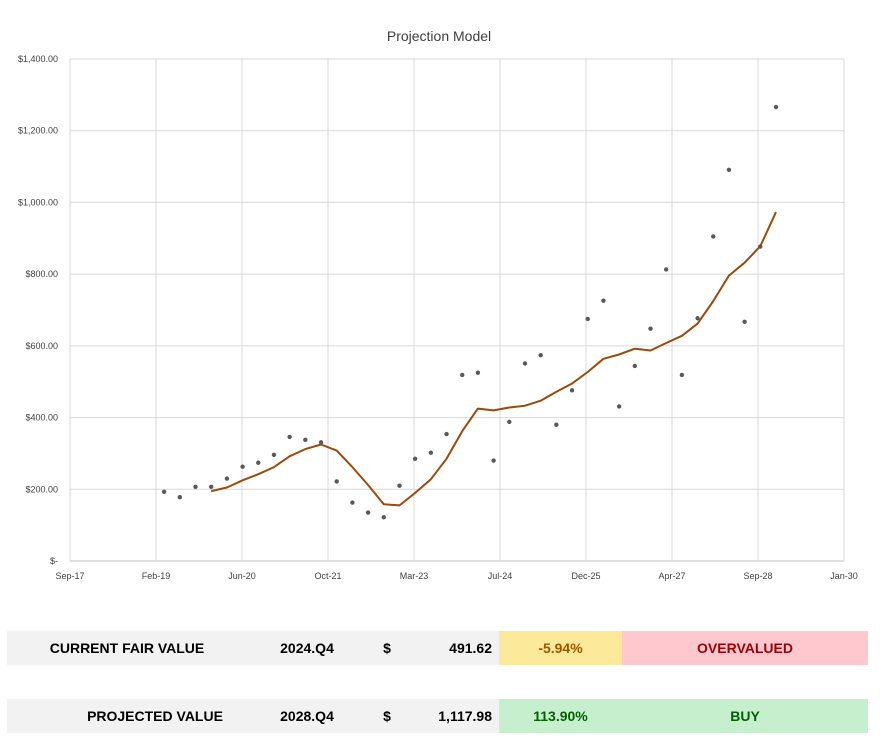 This screenshot has height=752, width=895. I want to click on y-tick-label: $1,000.00, so click(38, 202).